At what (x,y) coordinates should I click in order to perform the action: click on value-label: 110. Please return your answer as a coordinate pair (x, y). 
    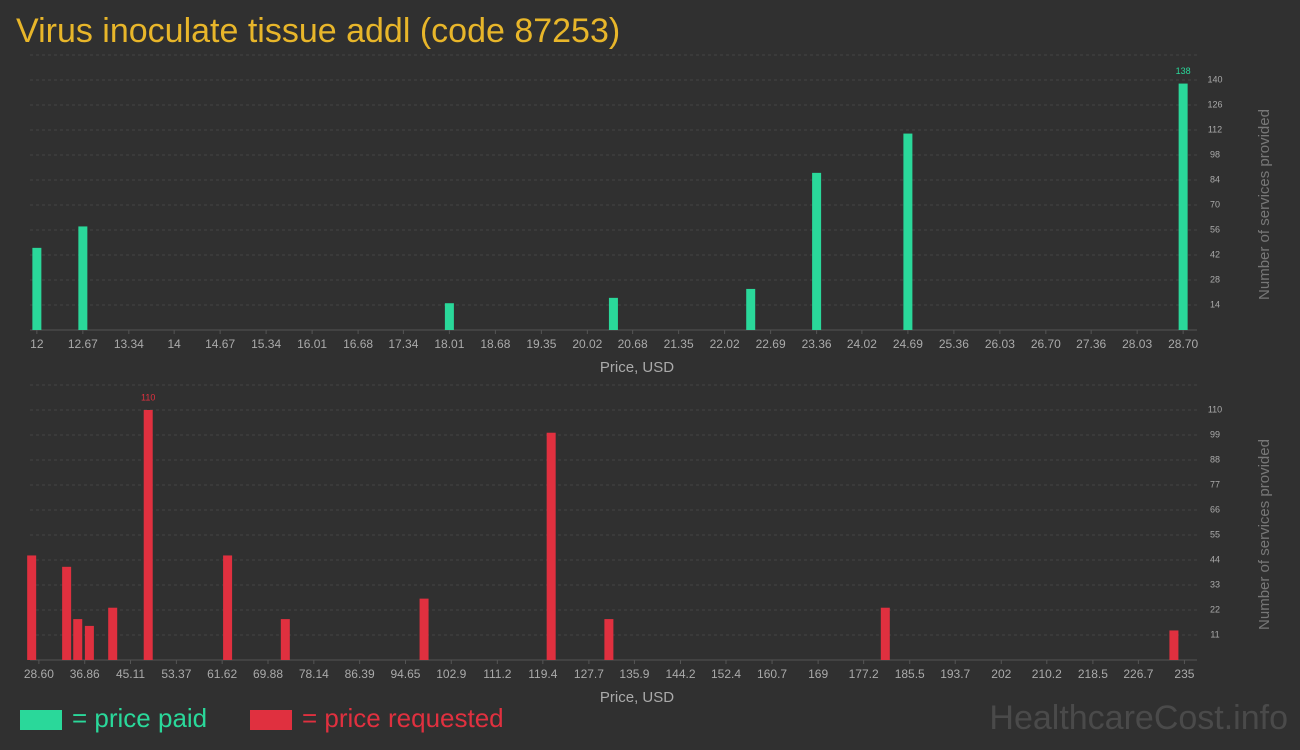
    Looking at the image, I should click on (148, 397).